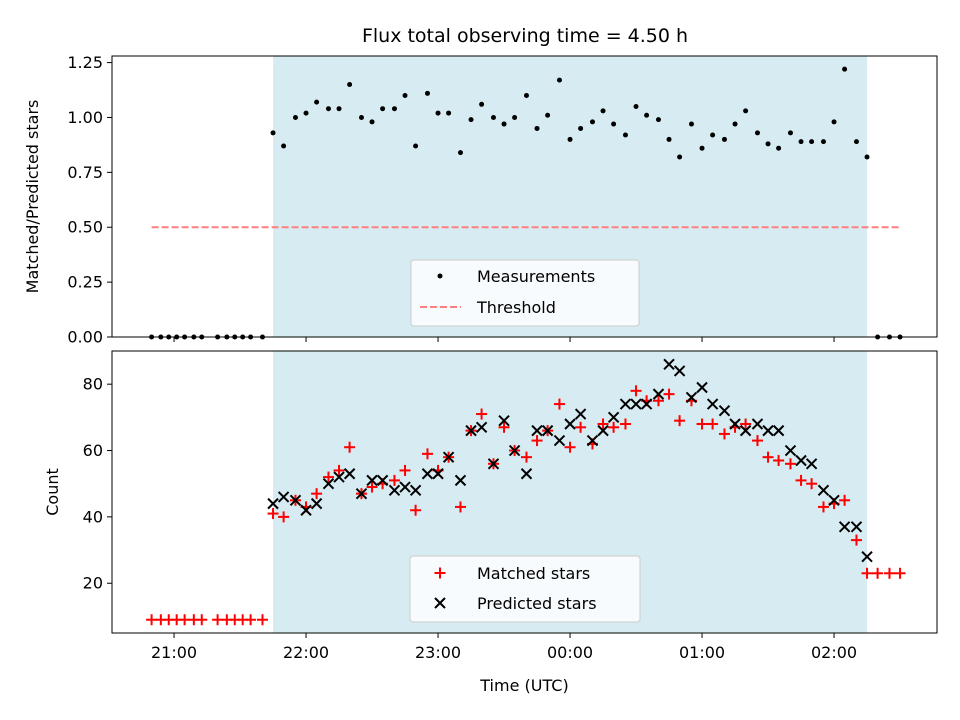 The height and width of the screenshot is (720, 960). I want to click on bottom-x-tick-label: 21:00, so click(174, 652).